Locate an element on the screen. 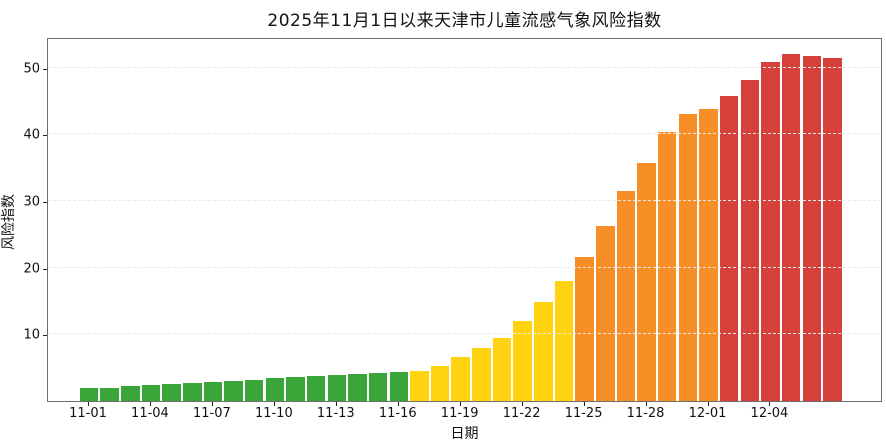 This screenshot has width=886, height=440. x-tick-label-11-13: 11-13 is located at coordinates (335, 413).